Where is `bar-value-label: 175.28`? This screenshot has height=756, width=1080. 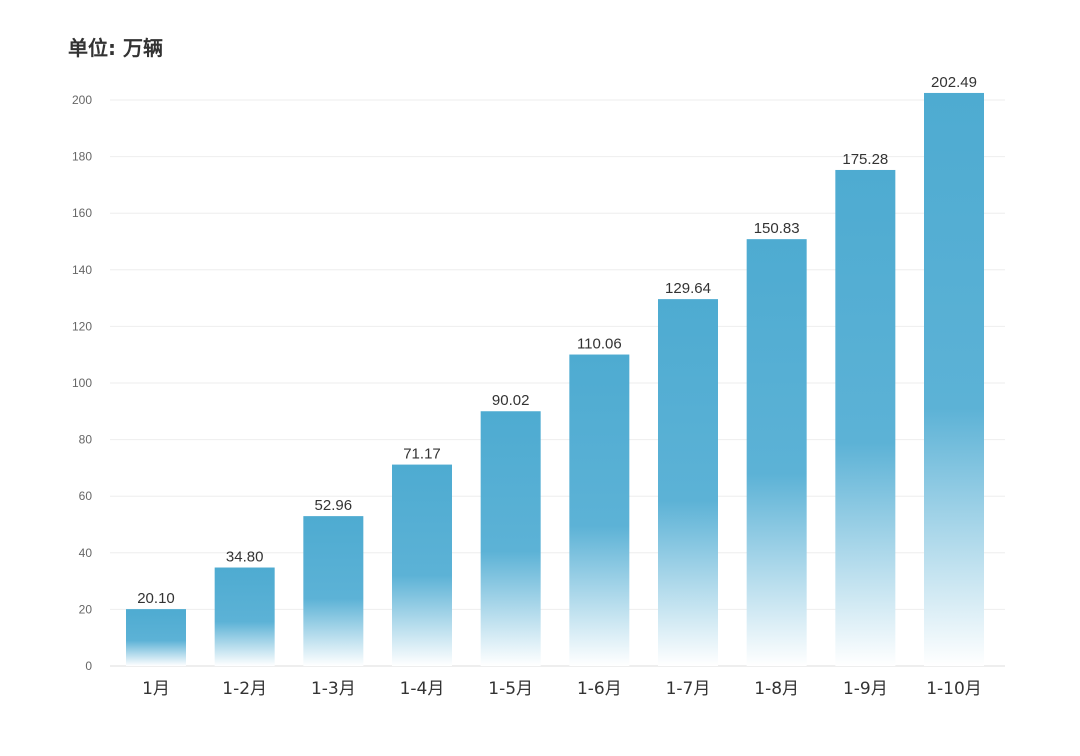 bar-value-label: 175.28 is located at coordinates (865, 159).